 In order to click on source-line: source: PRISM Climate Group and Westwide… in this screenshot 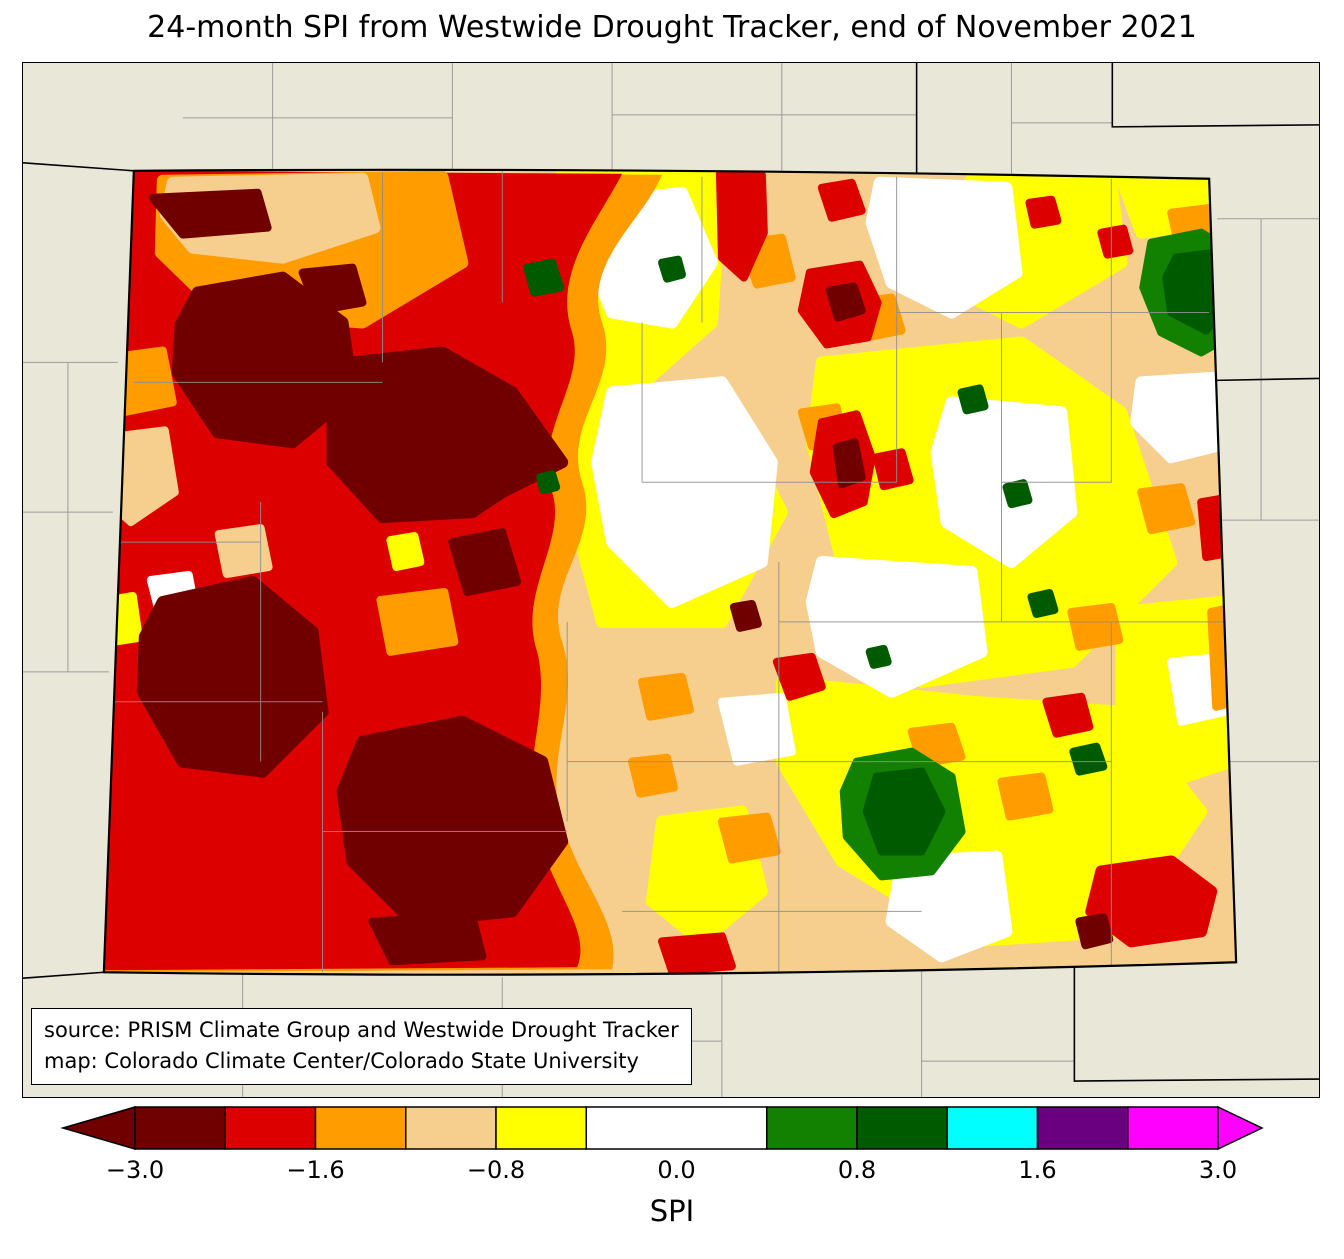, I will do `click(361, 1030)`.